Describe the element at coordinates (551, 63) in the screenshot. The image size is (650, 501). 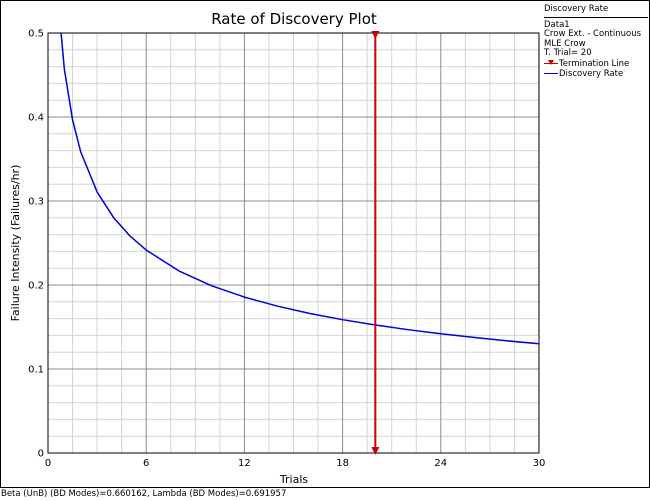
I see `termination-line-swatch-icon` at that location.